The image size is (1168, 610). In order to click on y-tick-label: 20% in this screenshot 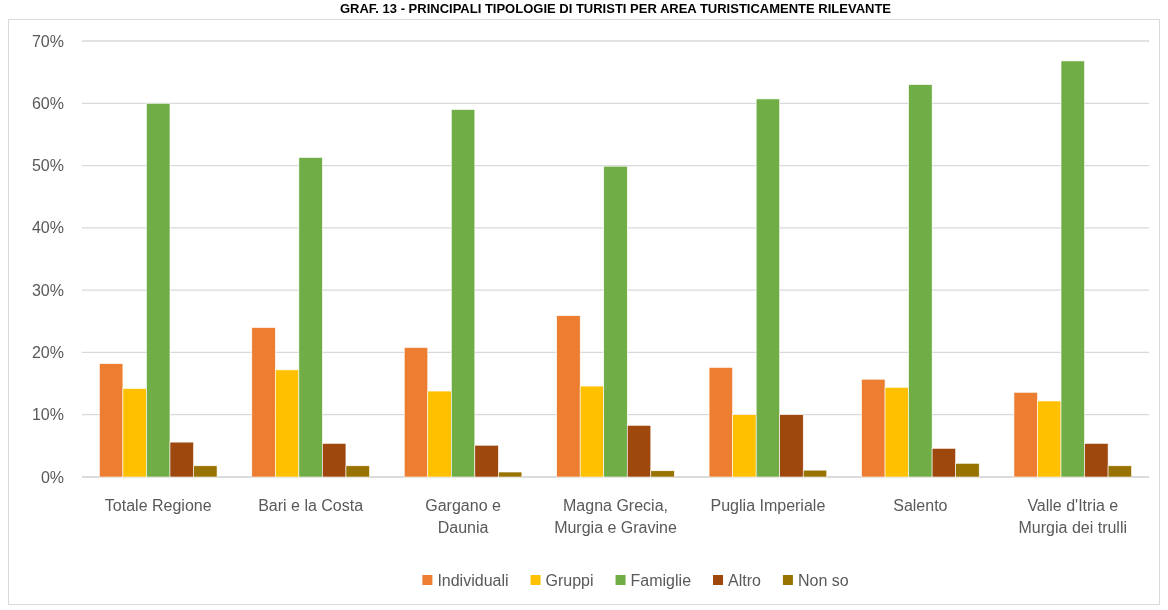, I will do `click(47, 352)`.